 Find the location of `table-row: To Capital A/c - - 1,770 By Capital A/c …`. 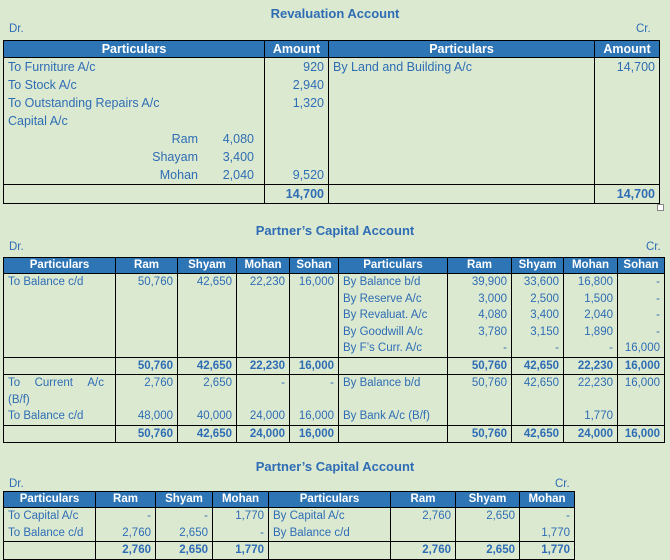

table-row: To Capital A/c - - 1,770 By Capital A/c … is located at coordinates (289, 516).